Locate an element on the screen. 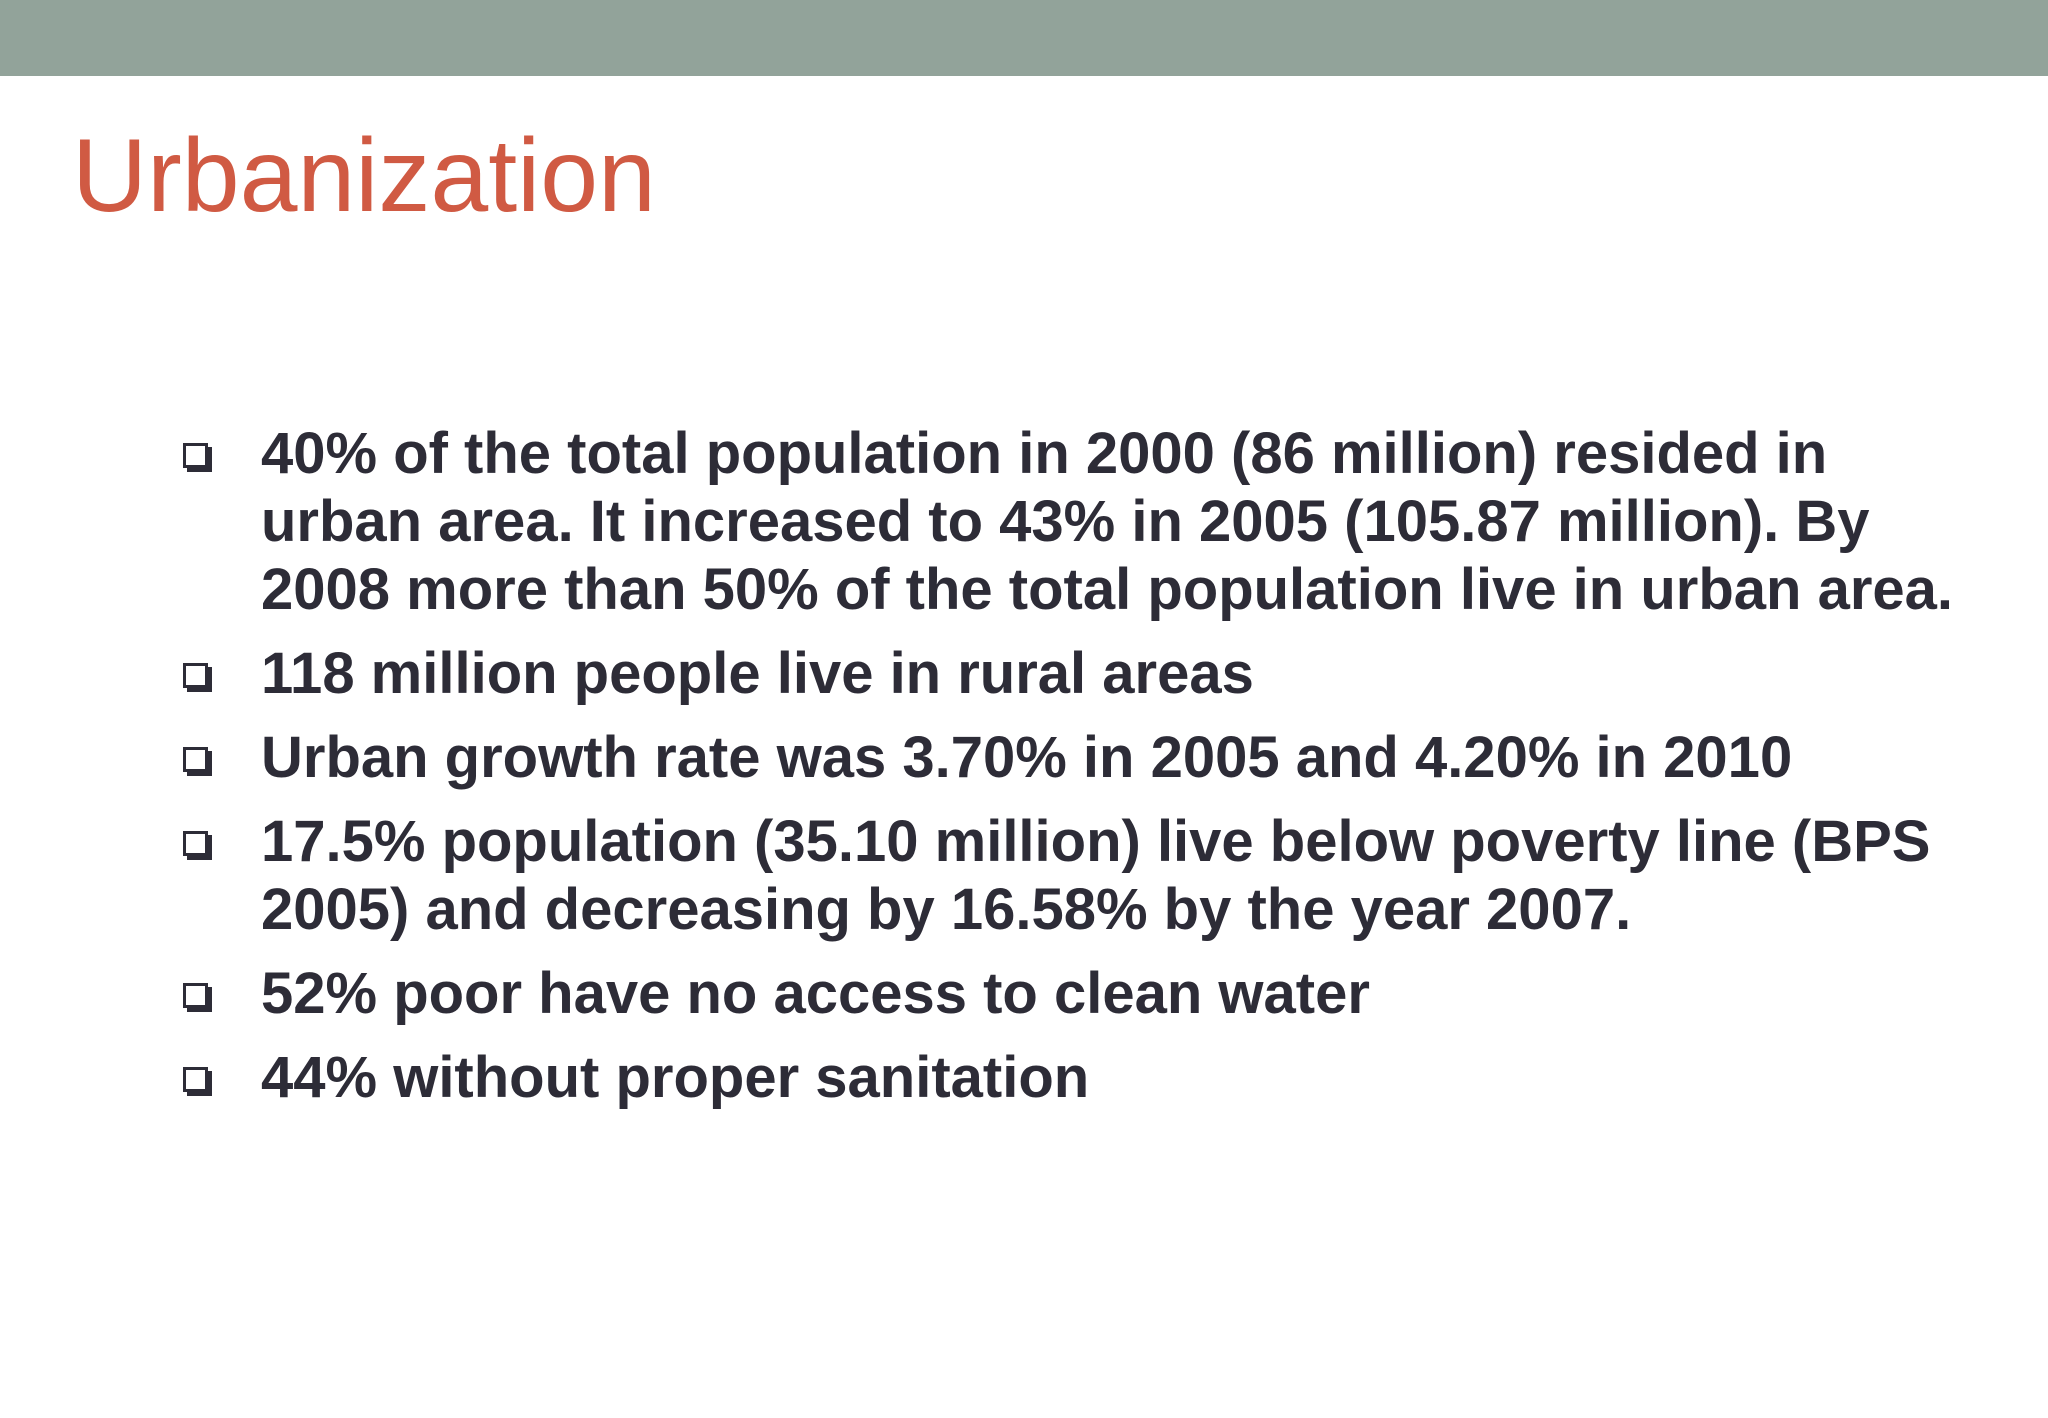 This screenshot has height=1418, width=2048. header-band is located at coordinates (1024, 38).